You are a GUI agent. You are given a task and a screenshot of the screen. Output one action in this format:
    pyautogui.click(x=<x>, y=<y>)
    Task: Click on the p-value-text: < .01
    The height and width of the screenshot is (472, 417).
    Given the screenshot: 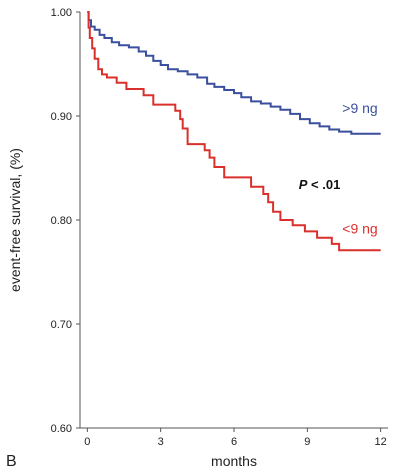 What is the action you would take?
    pyautogui.click(x=323, y=184)
    